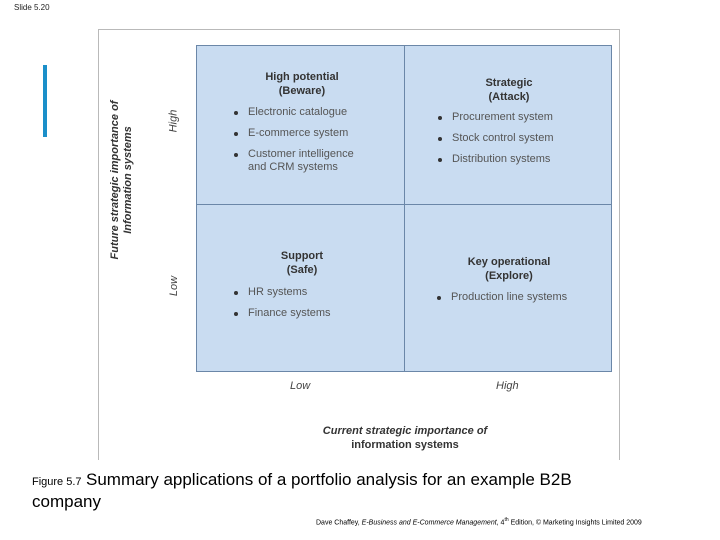 This screenshot has width=720, height=540. What do you see at coordinates (302, 270) in the screenshot?
I see `quadrant-title-line2: (Safe)` at bounding box center [302, 270].